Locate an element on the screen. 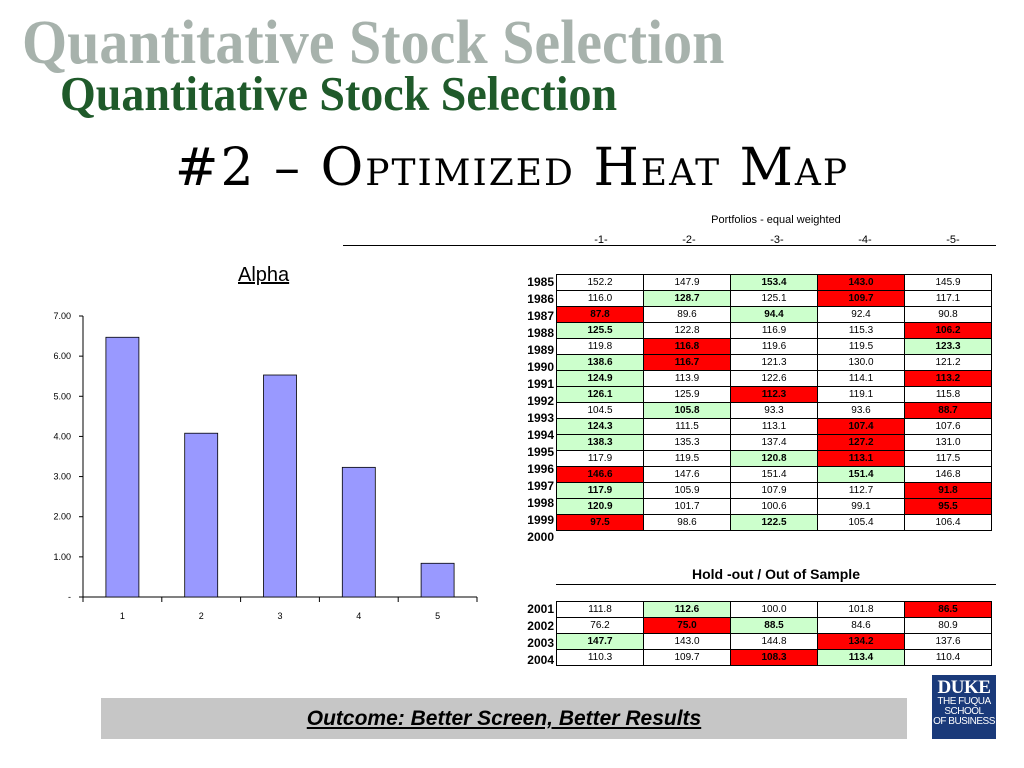  table-cell: 115.3 is located at coordinates (861, 330).